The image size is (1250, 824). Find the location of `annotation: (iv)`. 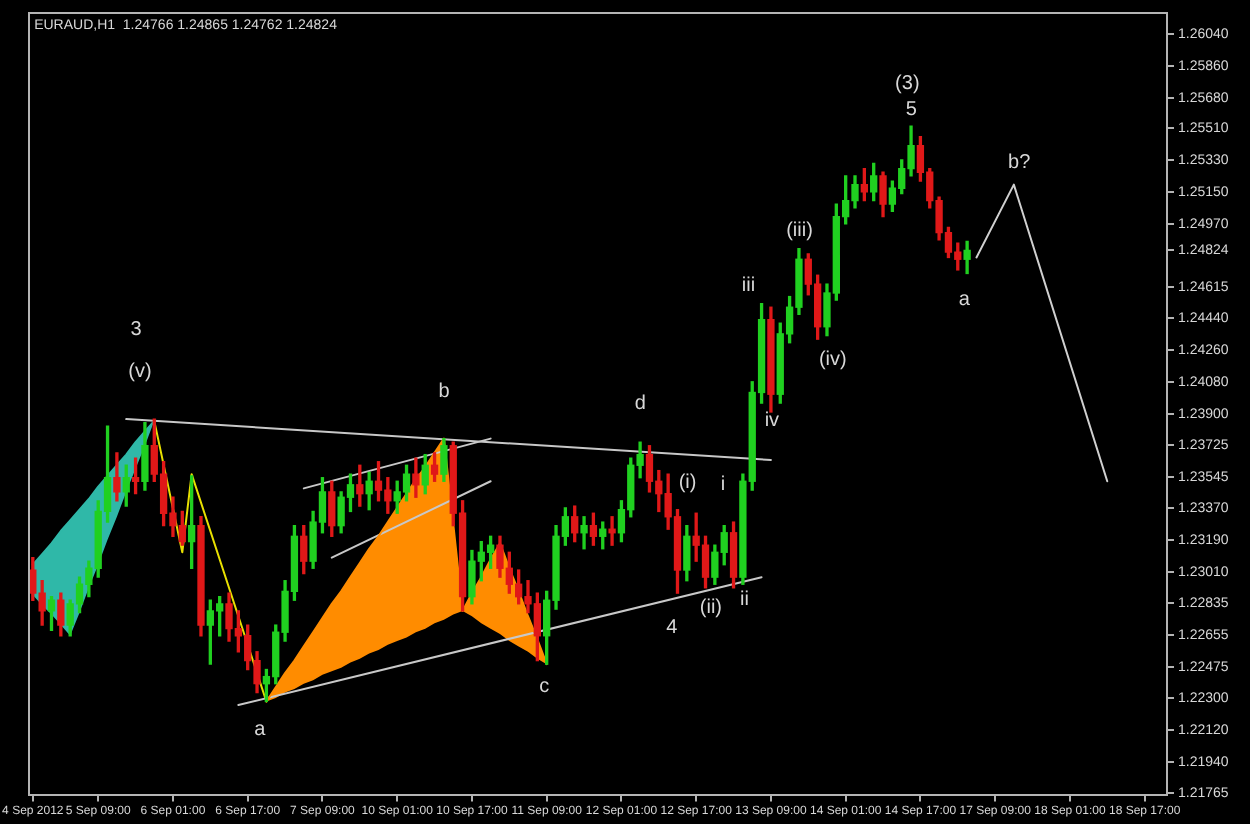

annotation: (iv) is located at coordinates (832, 359).